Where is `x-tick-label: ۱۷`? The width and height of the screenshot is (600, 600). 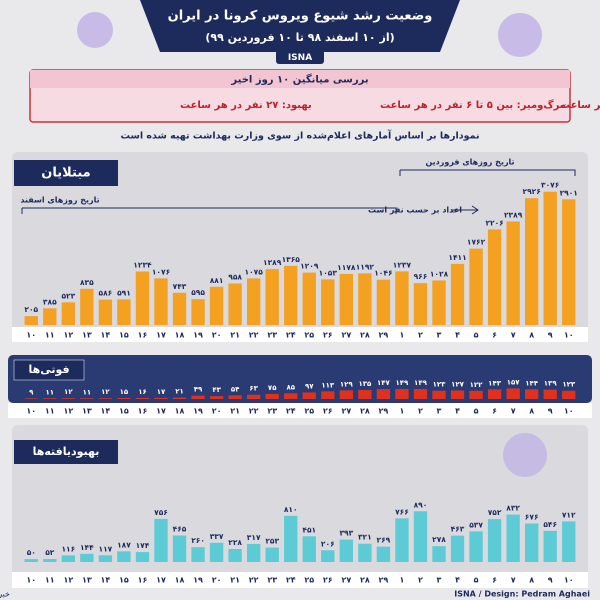 x-tick-label: ۱۷ is located at coordinates (161, 335).